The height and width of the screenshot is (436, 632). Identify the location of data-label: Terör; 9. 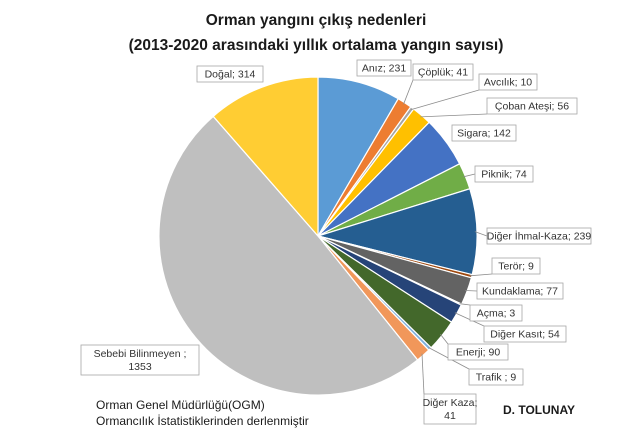
(516, 267).